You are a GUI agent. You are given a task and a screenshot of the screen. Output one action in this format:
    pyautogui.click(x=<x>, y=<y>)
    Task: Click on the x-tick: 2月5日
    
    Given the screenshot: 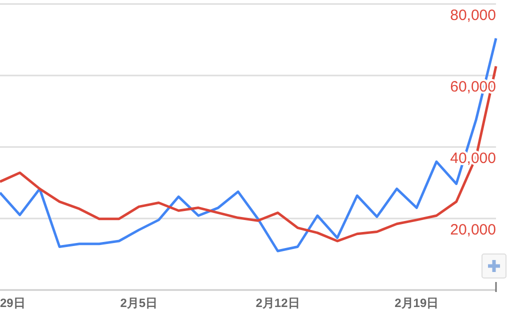 What is the action you would take?
    pyautogui.click(x=139, y=303)
    